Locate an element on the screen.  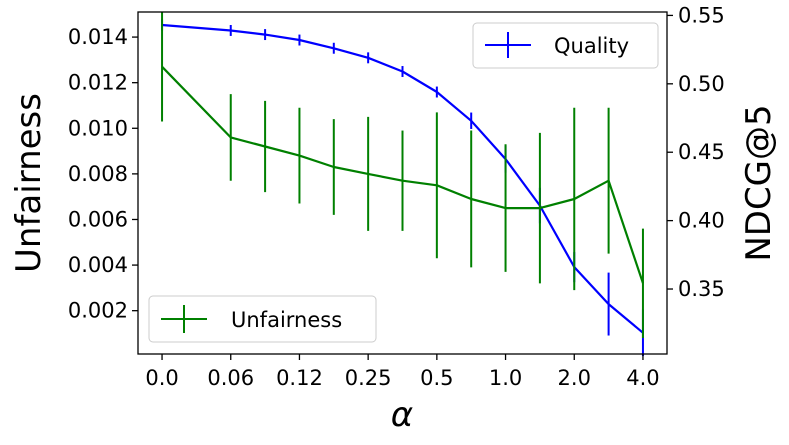
legend-unfairness: Unfairness is located at coordinates (262, 319).